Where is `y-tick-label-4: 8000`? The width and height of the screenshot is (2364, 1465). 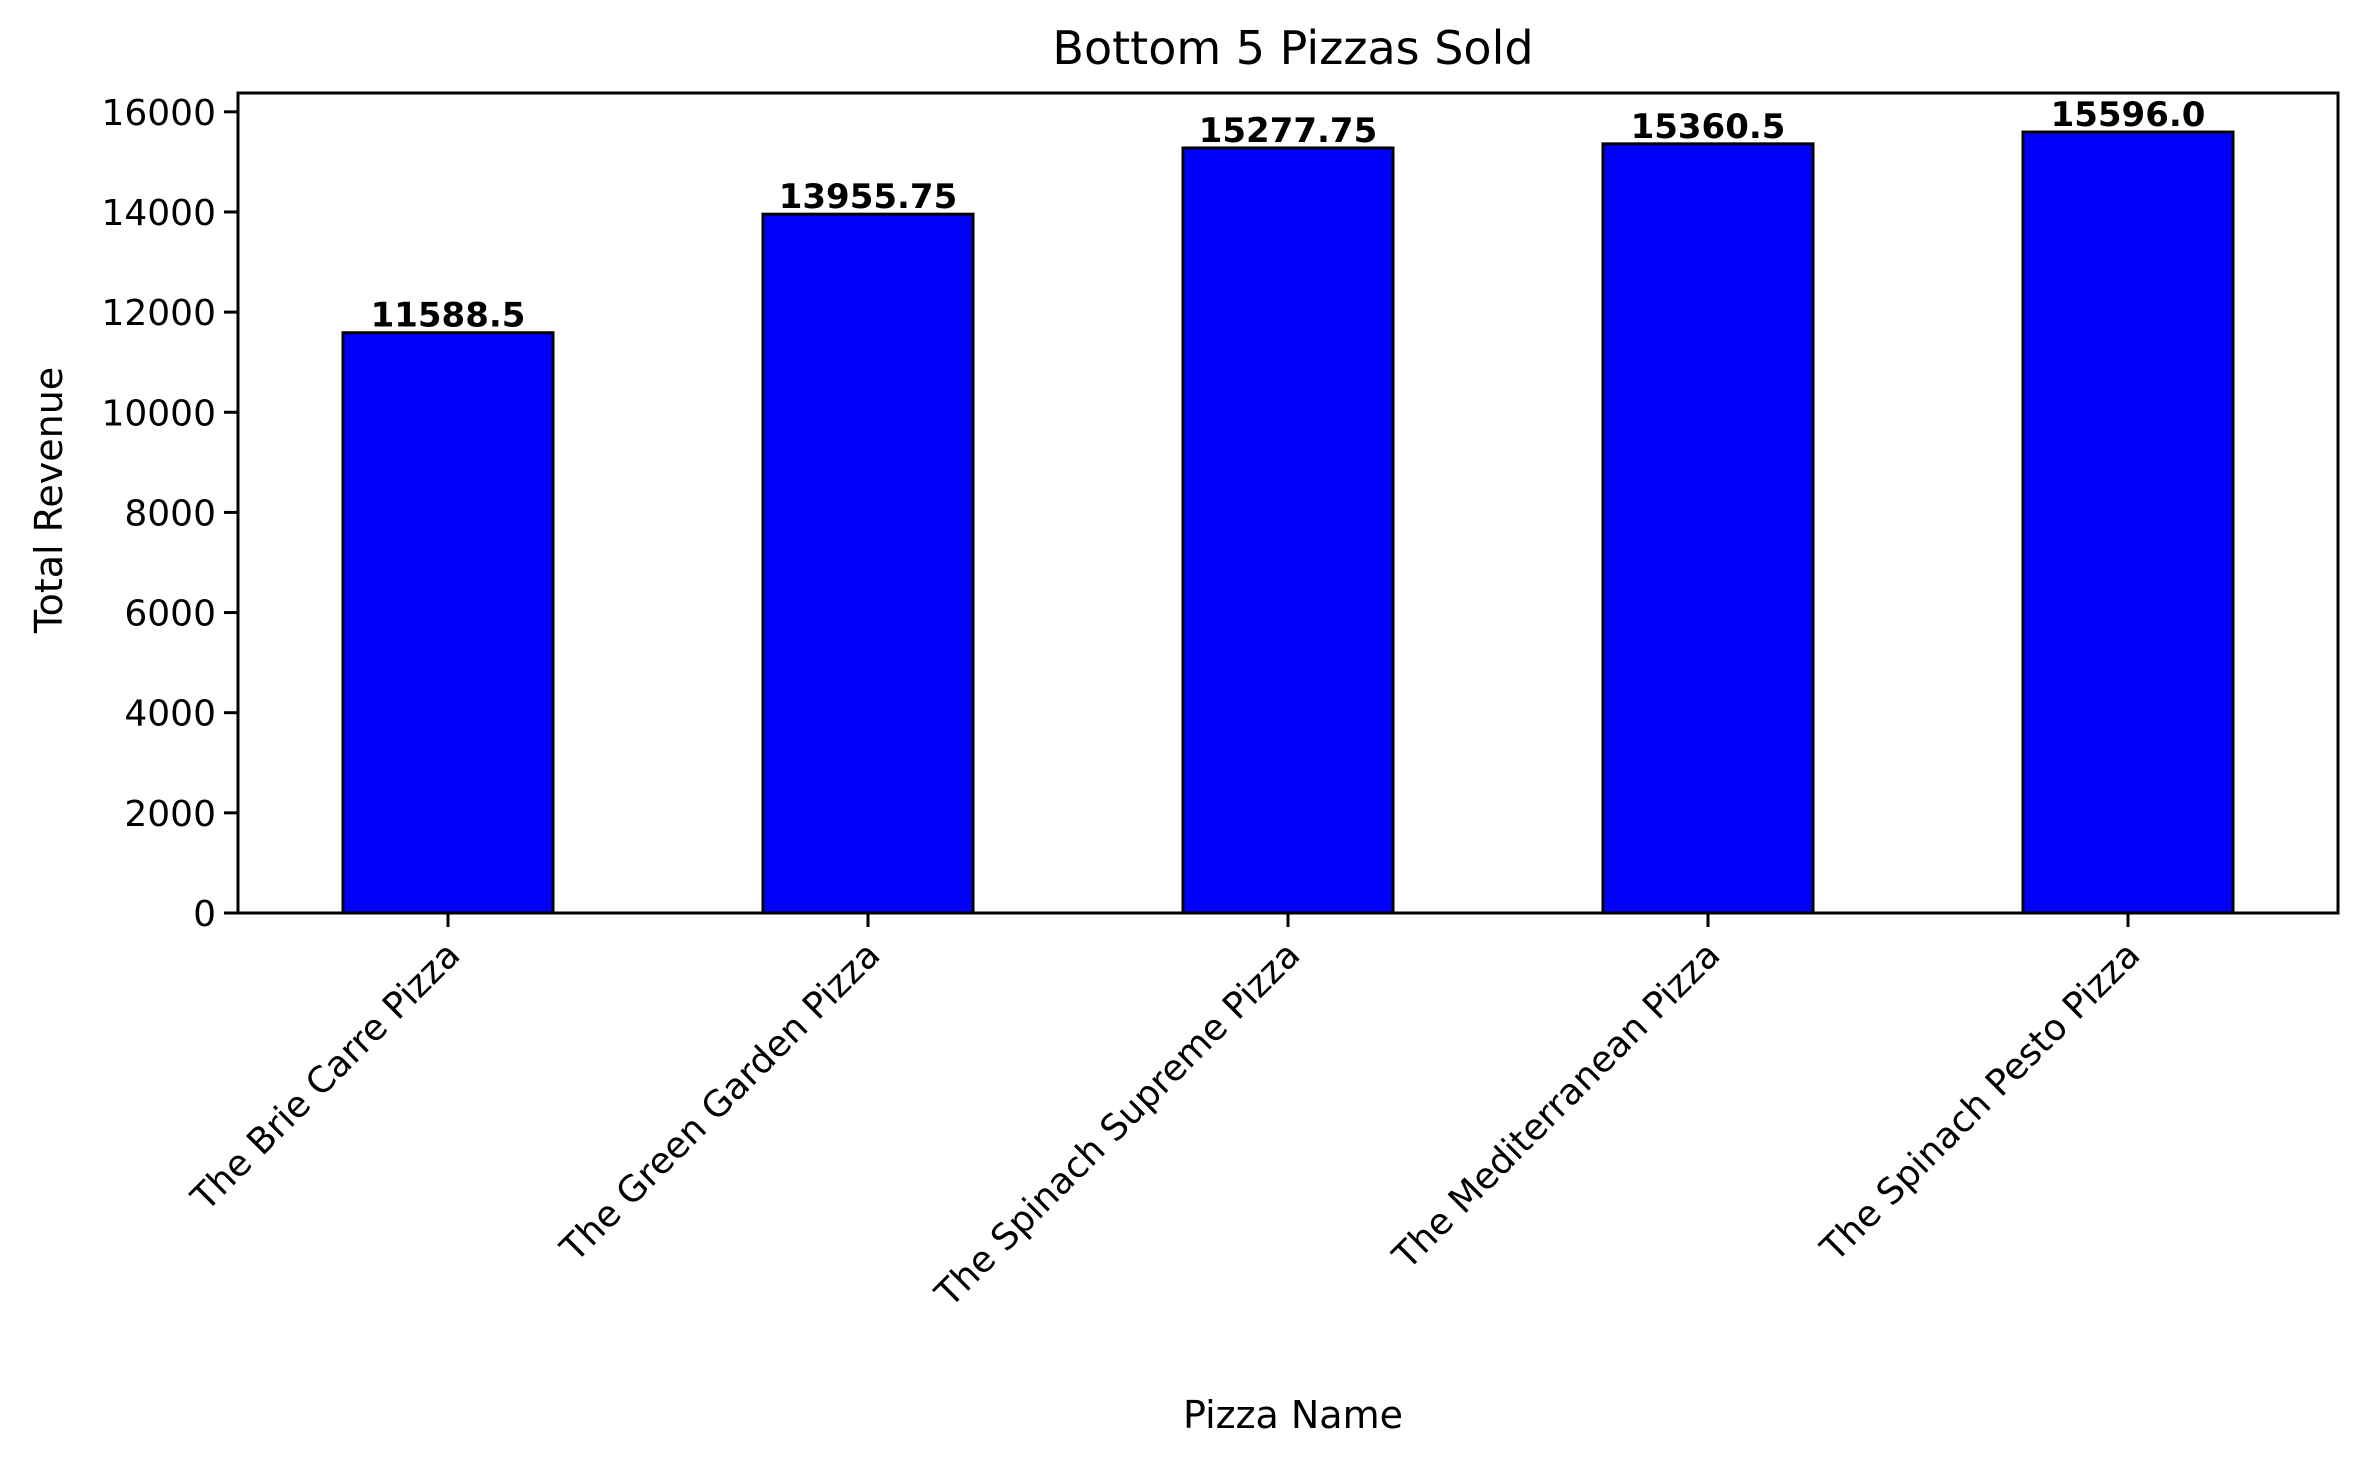 y-tick-label-4: 8000 is located at coordinates (170, 513).